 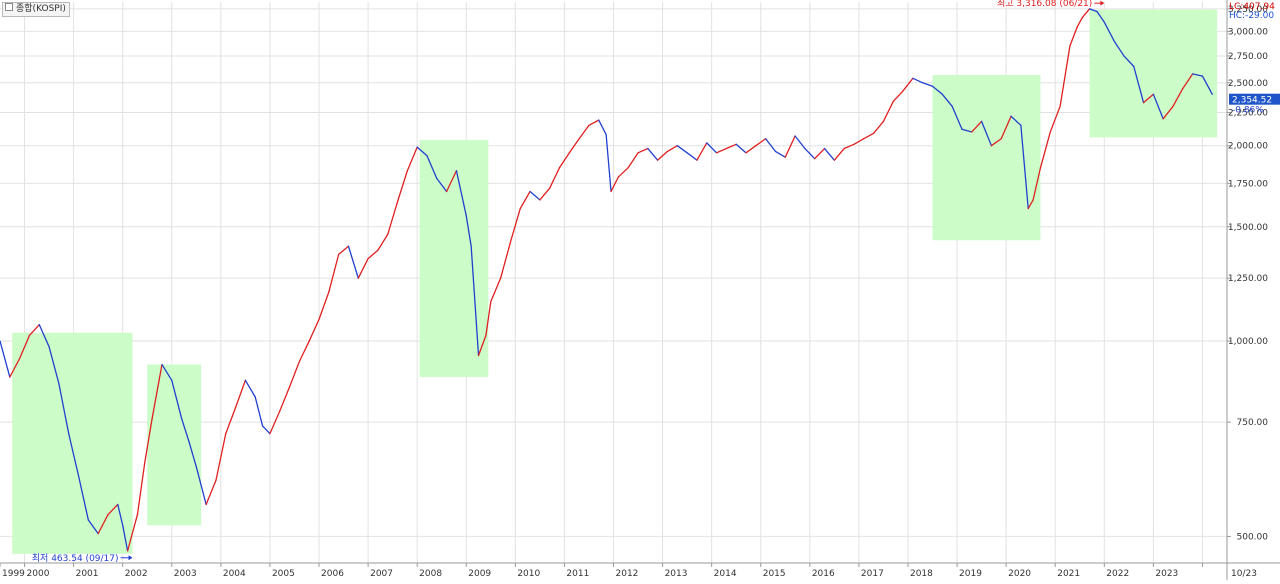 I want to click on current-value: 2,354.52, so click(x=1252, y=101).